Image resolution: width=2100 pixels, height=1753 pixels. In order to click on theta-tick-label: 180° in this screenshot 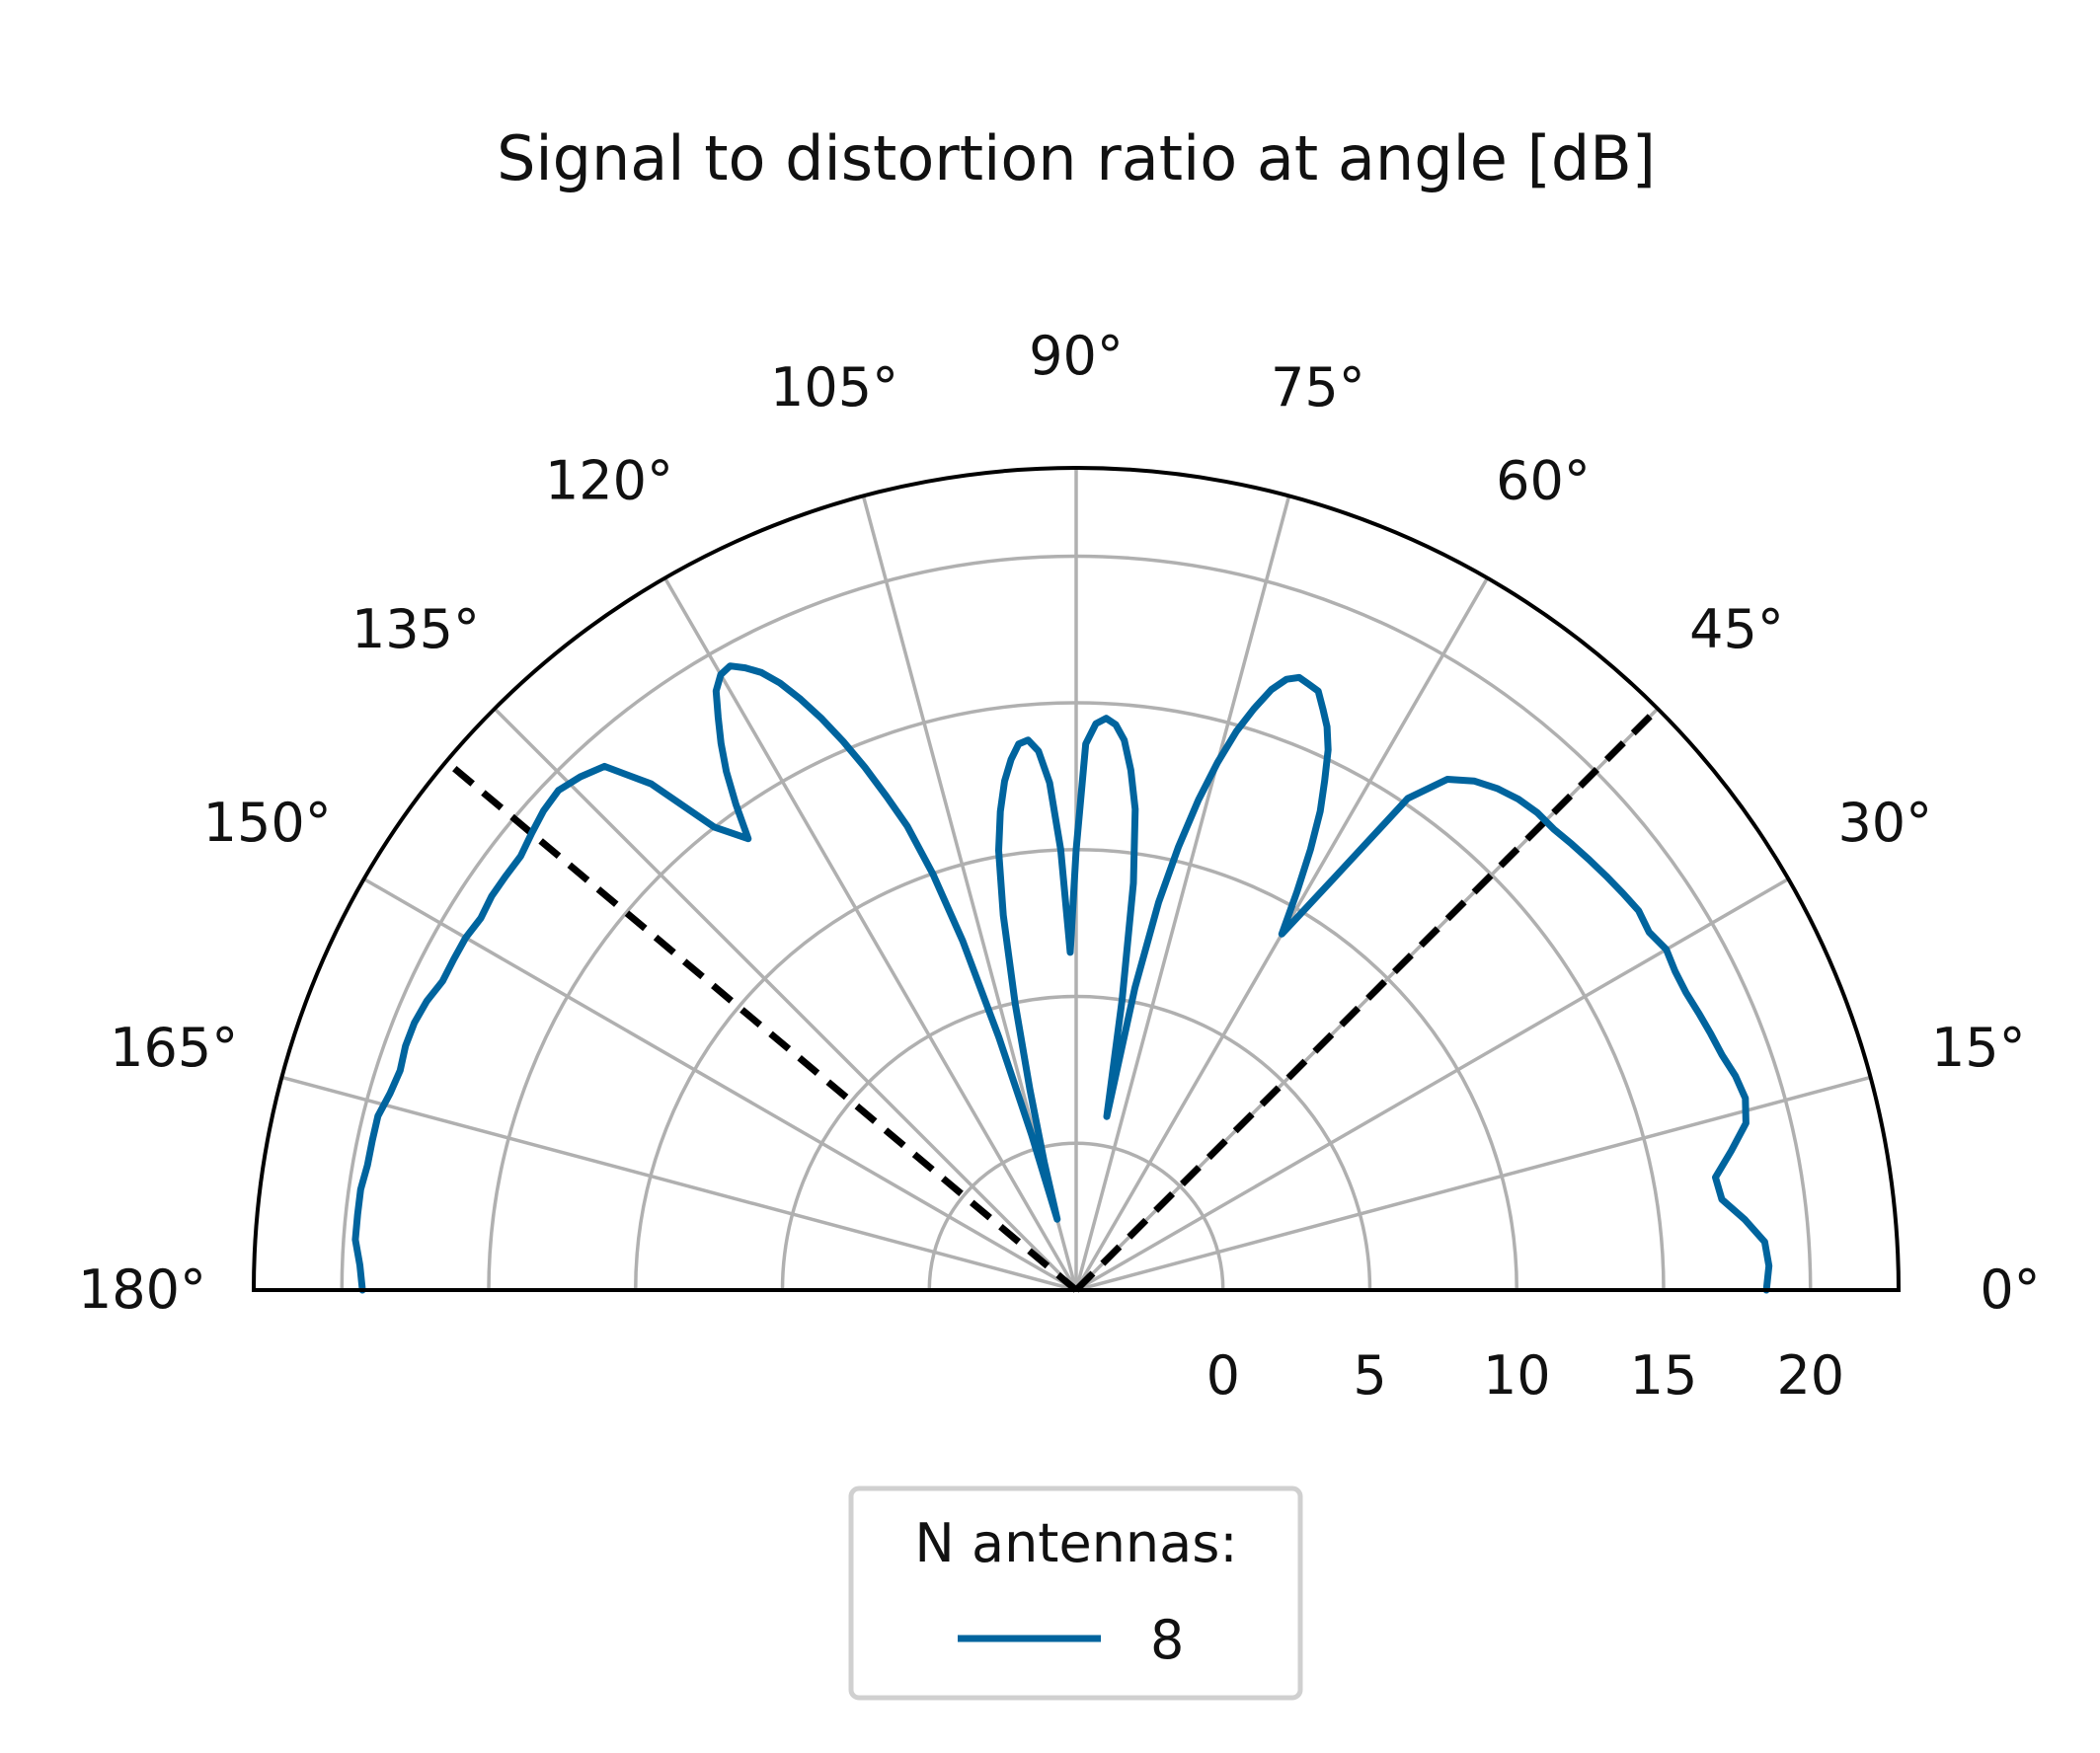, I will do `click(142, 1290)`.